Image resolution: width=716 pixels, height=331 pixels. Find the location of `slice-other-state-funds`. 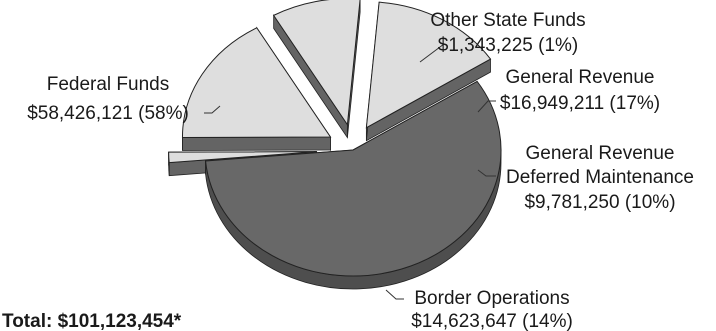

slice-other-state-funds is located at coordinates (242, 157).